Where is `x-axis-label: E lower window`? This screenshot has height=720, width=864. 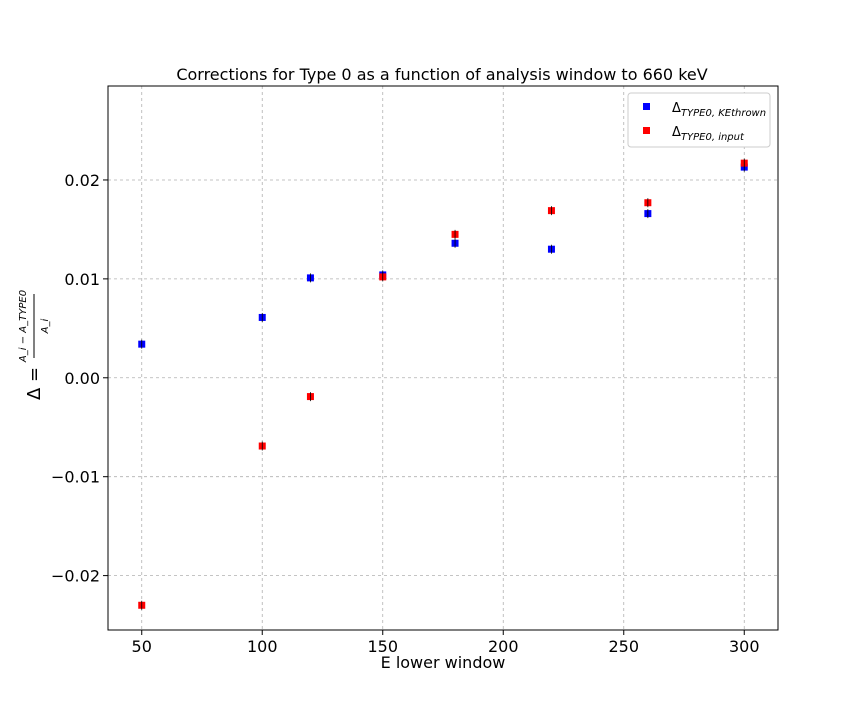 x-axis-label: E lower window is located at coordinates (443, 662).